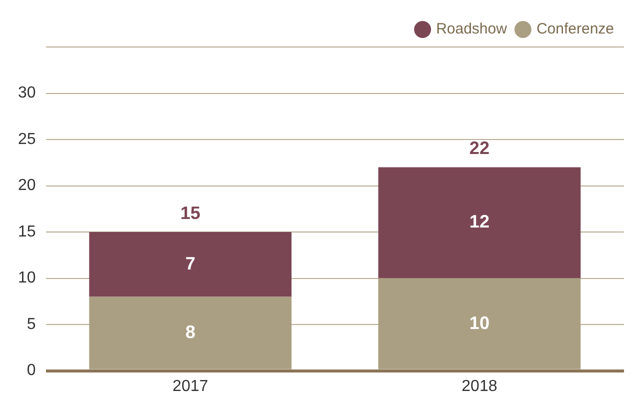 This screenshot has width=636, height=410. I want to click on y-tick-label: 5, so click(31, 324).